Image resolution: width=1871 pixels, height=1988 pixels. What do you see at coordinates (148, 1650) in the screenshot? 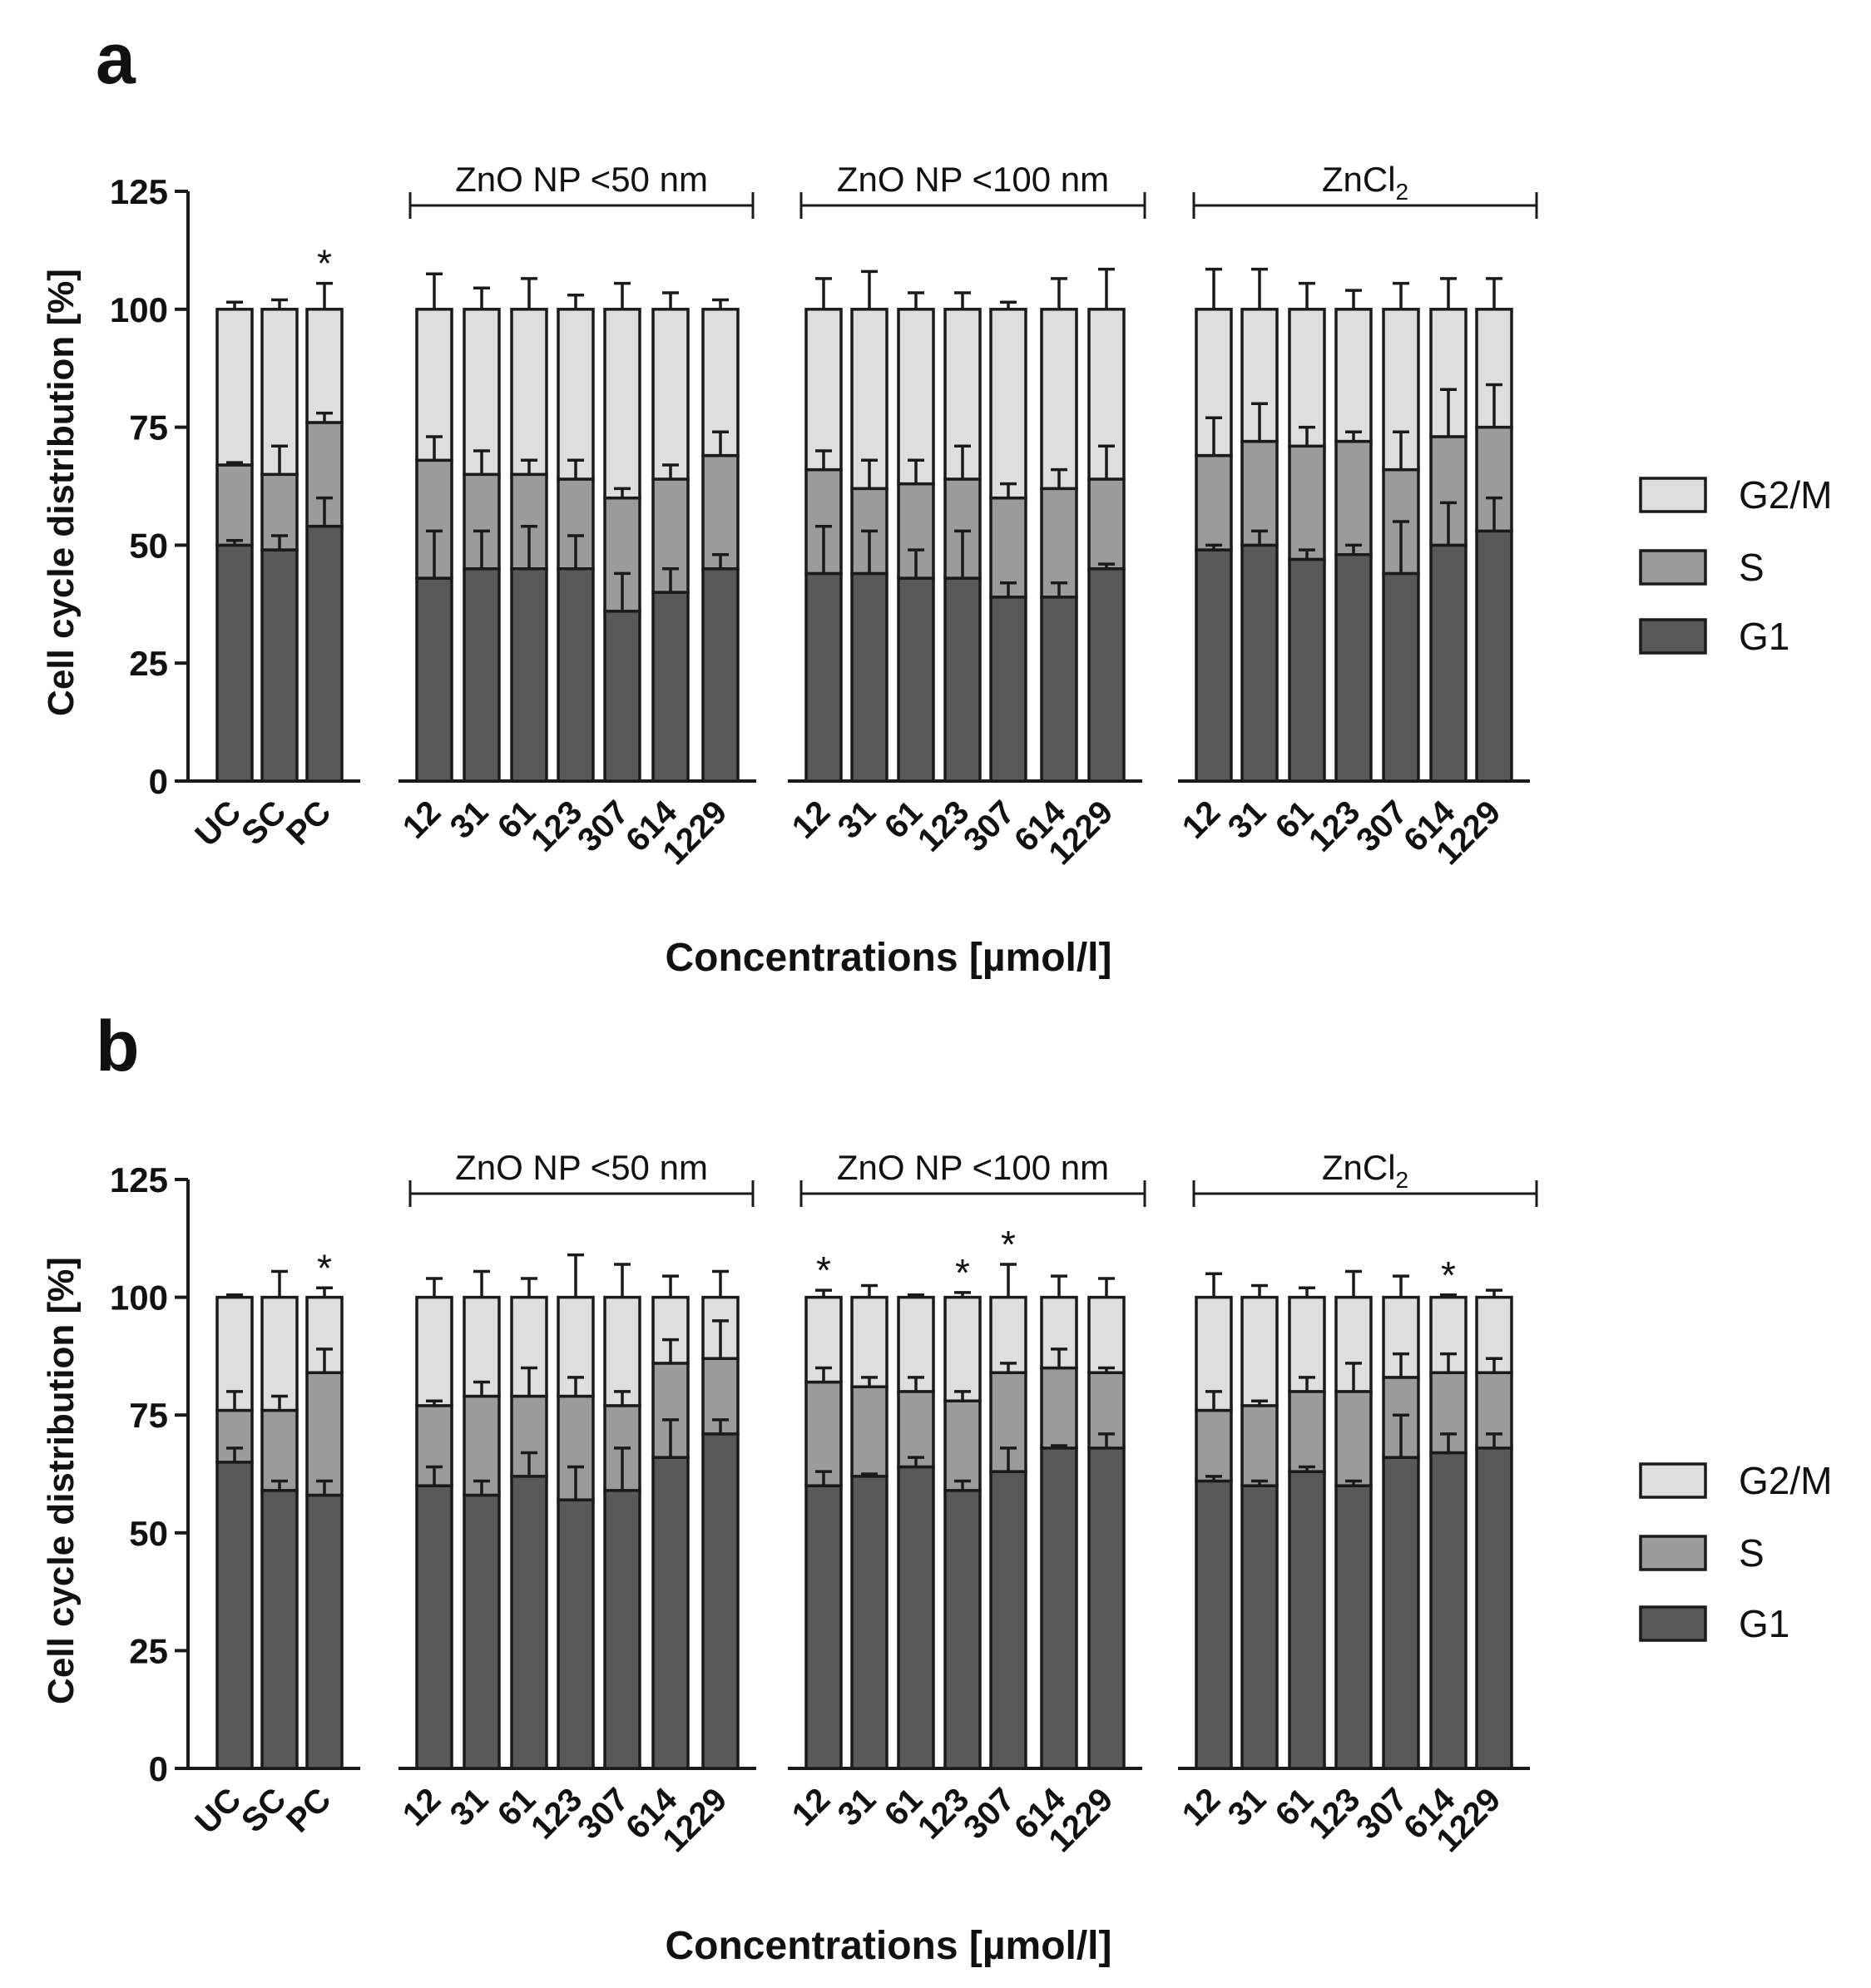
I see `y-tick-label: 25` at bounding box center [148, 1650].